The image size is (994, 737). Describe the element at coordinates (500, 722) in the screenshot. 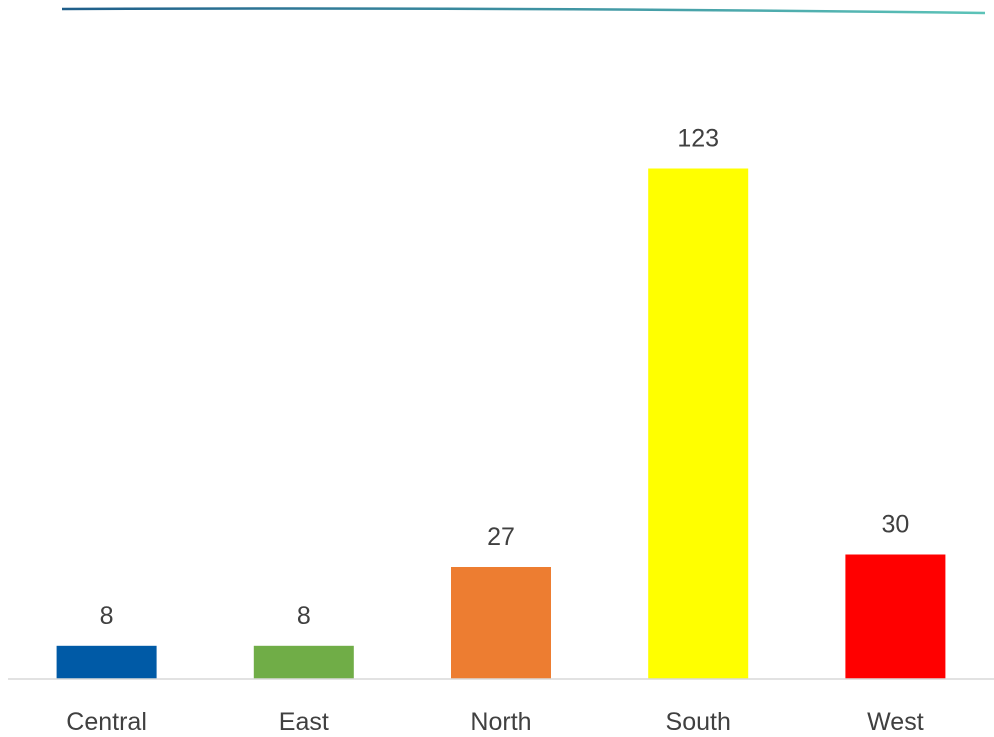

I see `x-tick-label-north: North` at that location.